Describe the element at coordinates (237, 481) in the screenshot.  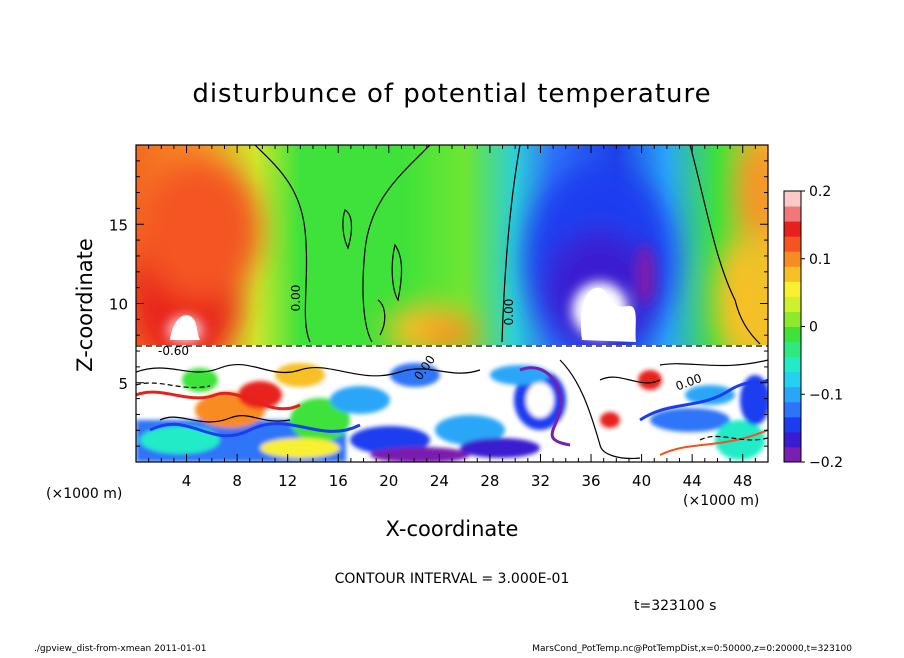
I see `x-tick-label: 8` at that location.